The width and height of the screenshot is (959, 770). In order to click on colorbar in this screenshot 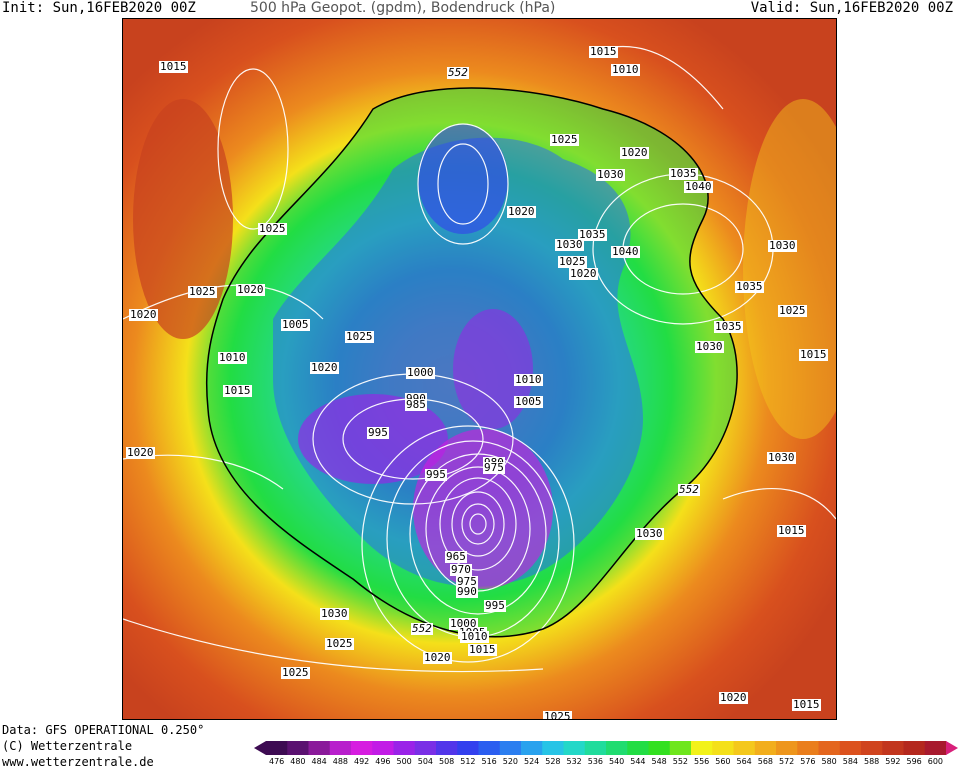, I will do `click(606, 748)`.